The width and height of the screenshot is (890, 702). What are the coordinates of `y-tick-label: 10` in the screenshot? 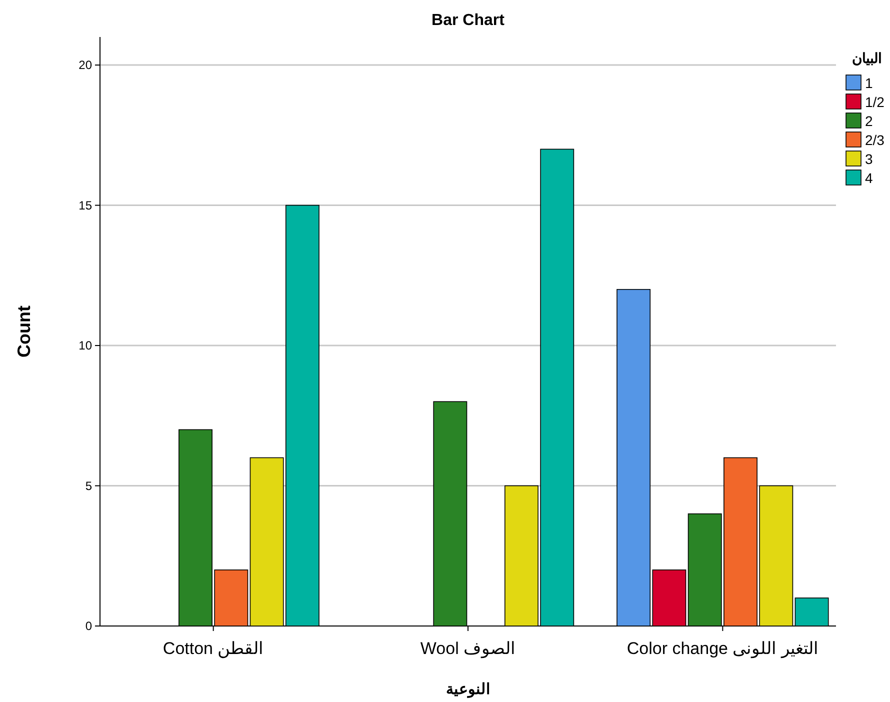 It's located at (85, 345).